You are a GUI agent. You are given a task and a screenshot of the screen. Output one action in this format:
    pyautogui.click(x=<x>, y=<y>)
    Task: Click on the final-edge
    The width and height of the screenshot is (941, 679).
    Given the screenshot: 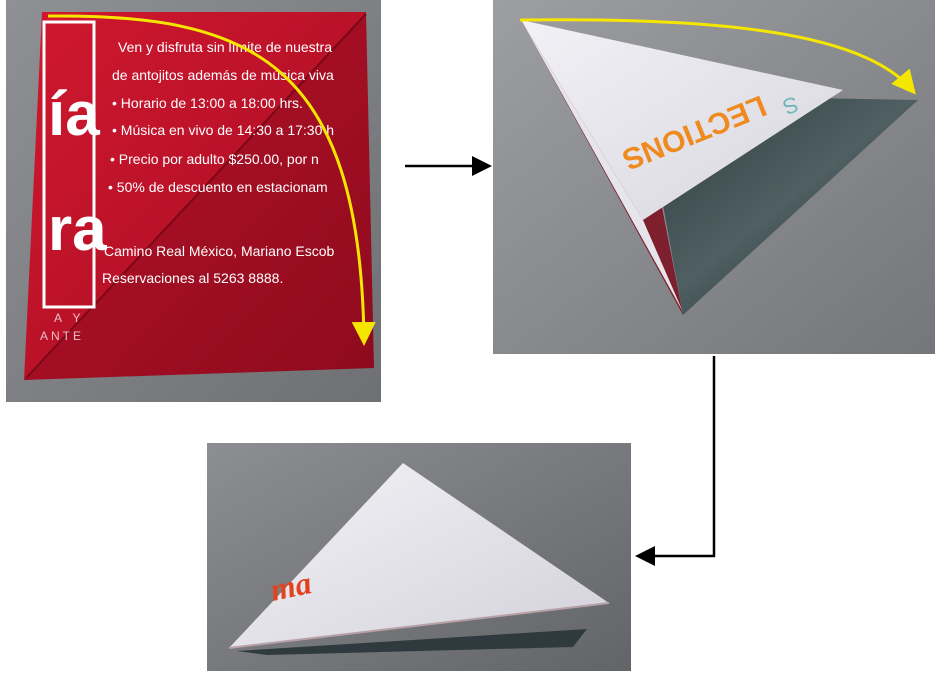 What is the action you would take?
    pyautogui.click(x=419, y=625)
    